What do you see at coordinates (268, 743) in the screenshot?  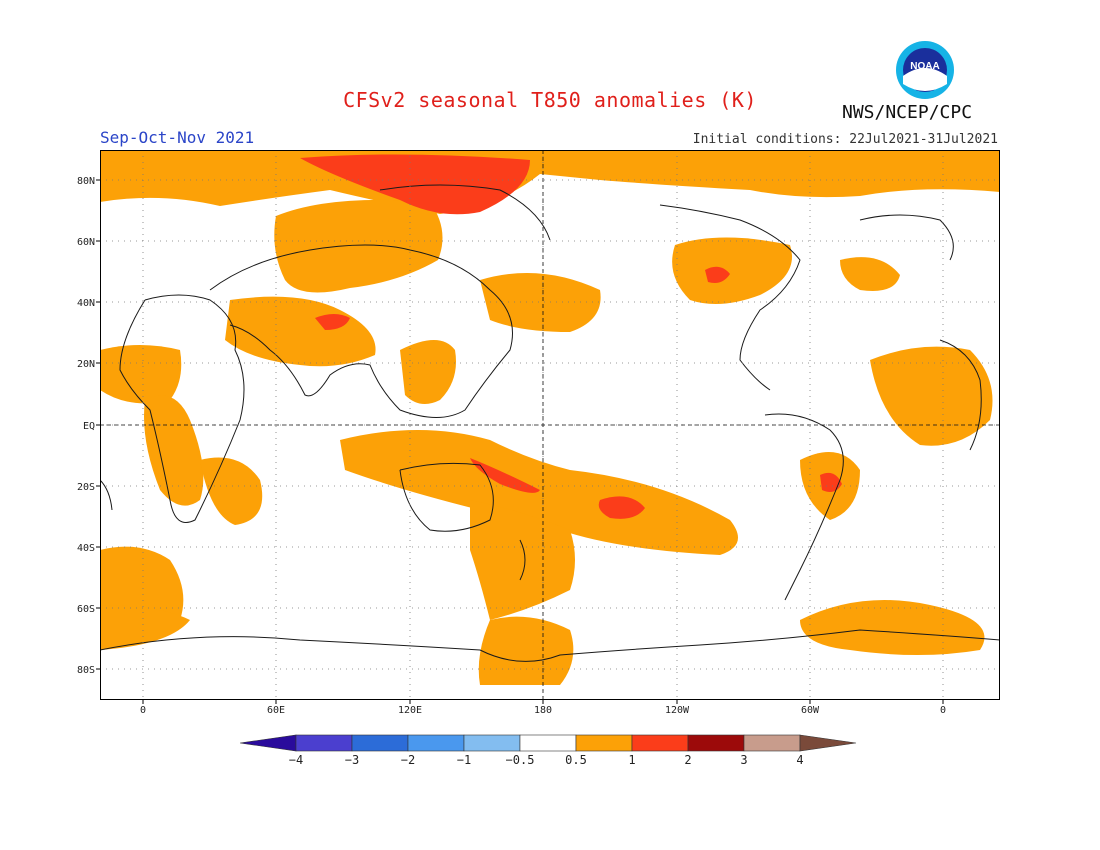 I see `colorbar-arrow-low` at bounding box center [268, 743].